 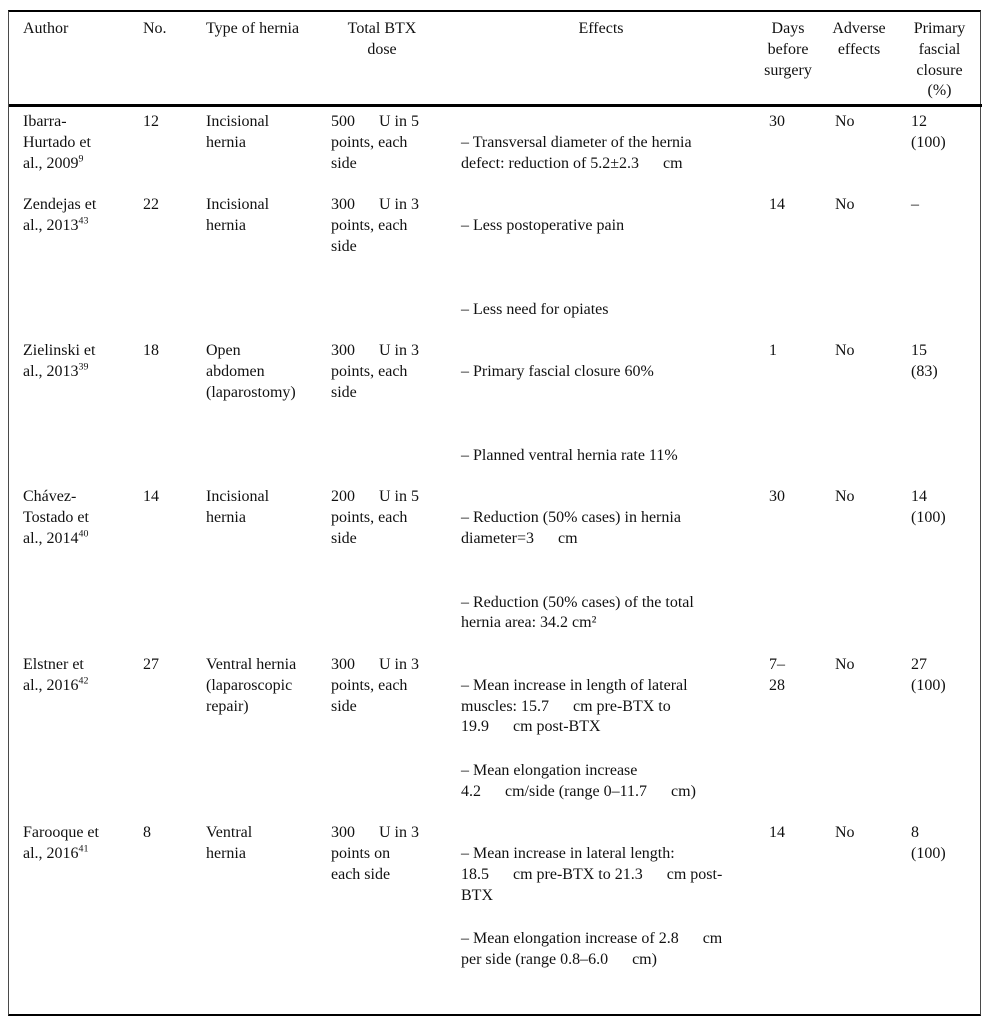 What do you see at coordinates (859, 60) in the screenshot?
I see `col-header-adverse: Adverse effects` at bounding box center [859, 60].